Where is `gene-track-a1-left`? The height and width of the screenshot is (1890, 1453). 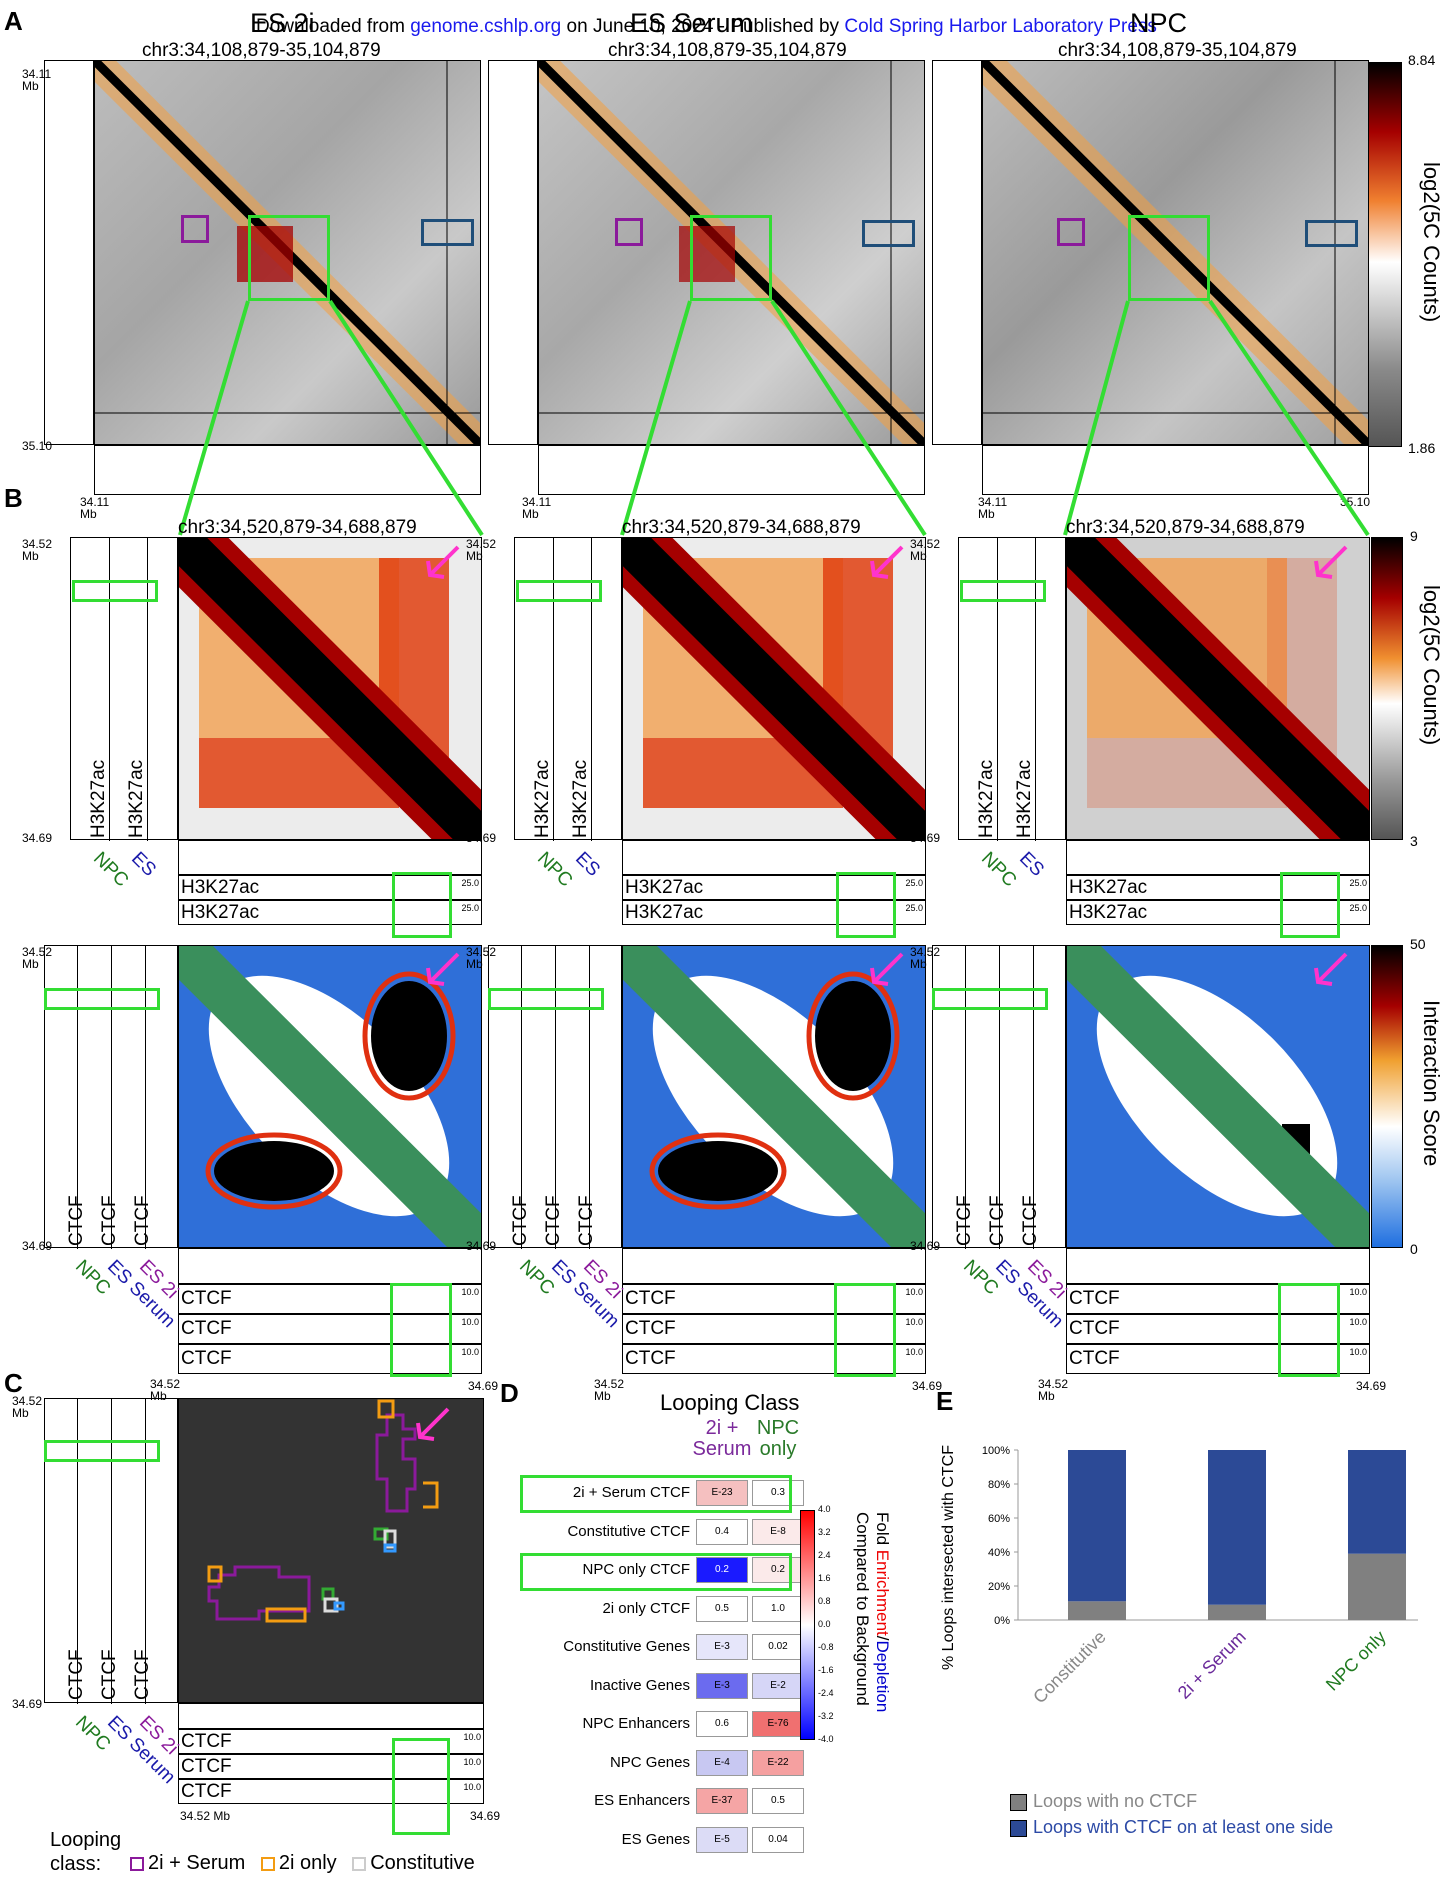
gene-track-a1-left is located at coordinates (69, 252).